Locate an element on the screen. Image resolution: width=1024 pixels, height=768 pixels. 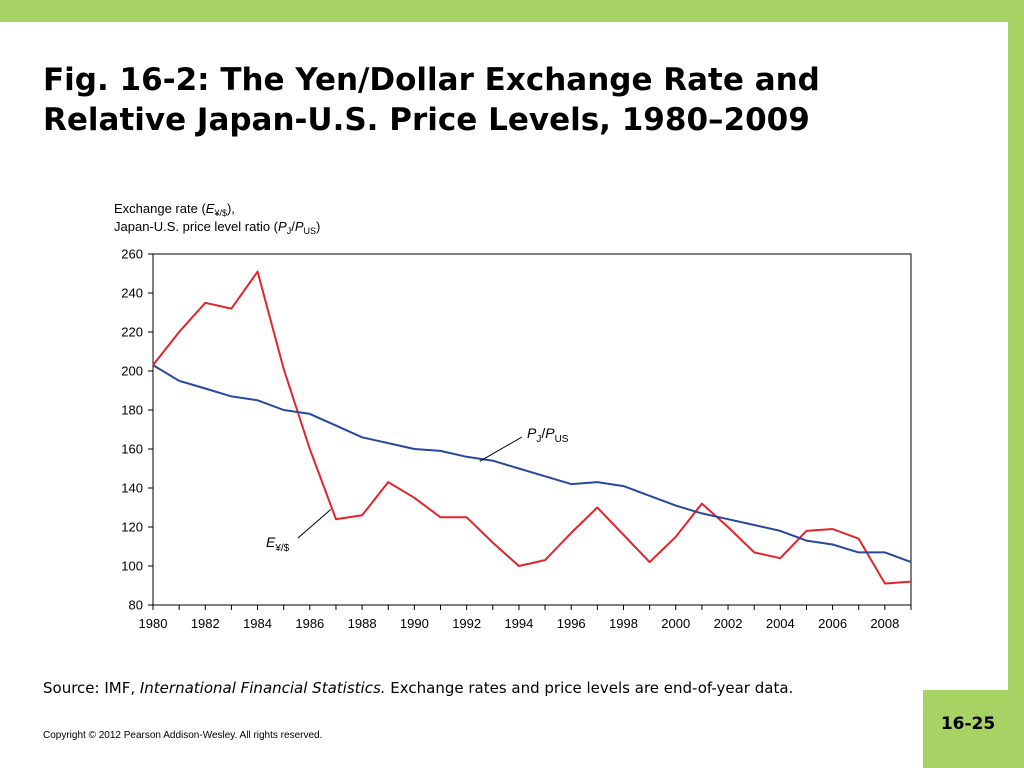
exchange-rate-series-label: E¥/$ is located at coordinates (278, 544).